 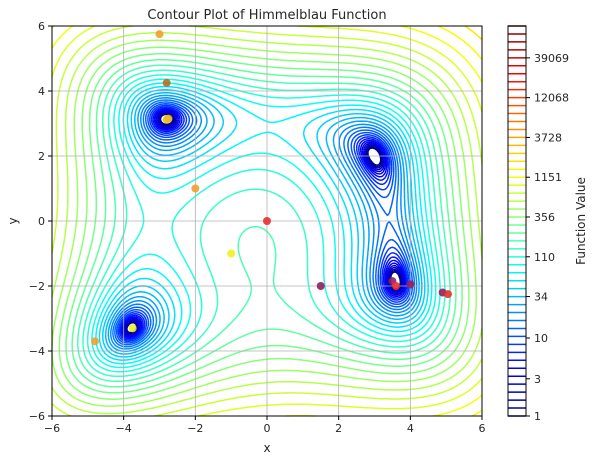 What do you see at coordinates (537, 379) in the screenshot?
I see `colorbar-tick-label: 3` at bounding box center [537, 379].